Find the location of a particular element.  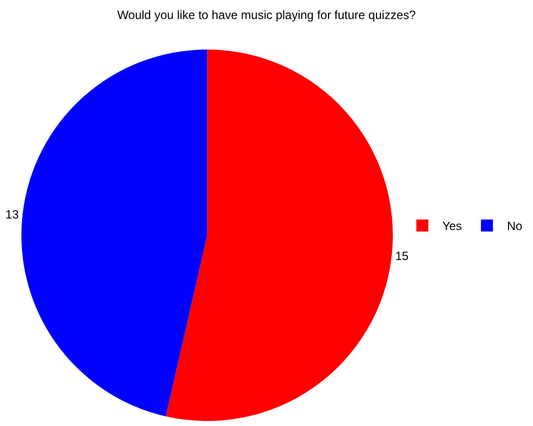

data-label: 15 is located at coordinates (402, 256).